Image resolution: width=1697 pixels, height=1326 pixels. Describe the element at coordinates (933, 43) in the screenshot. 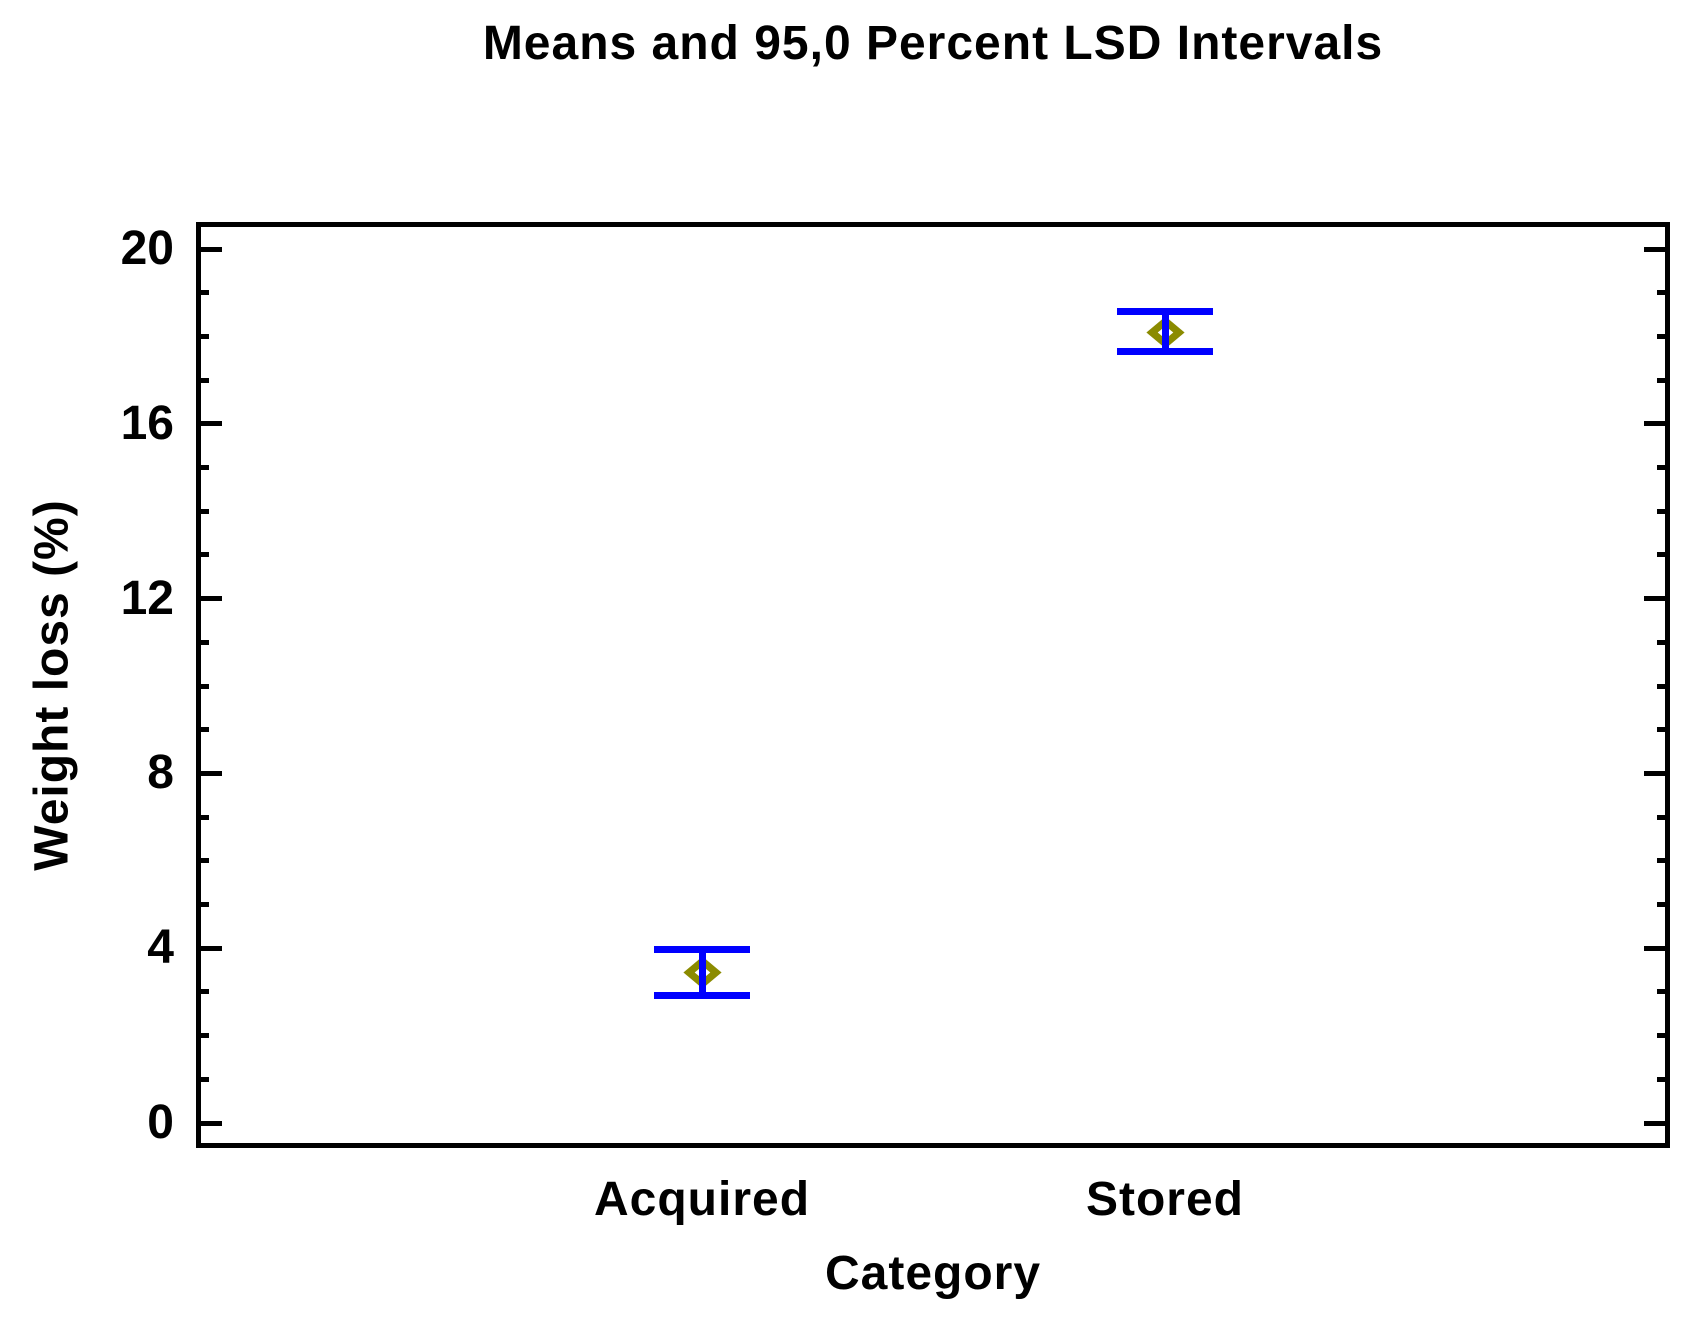

I see `chart-title: Means and 95,0 Percent LSD Intervals` at that location.